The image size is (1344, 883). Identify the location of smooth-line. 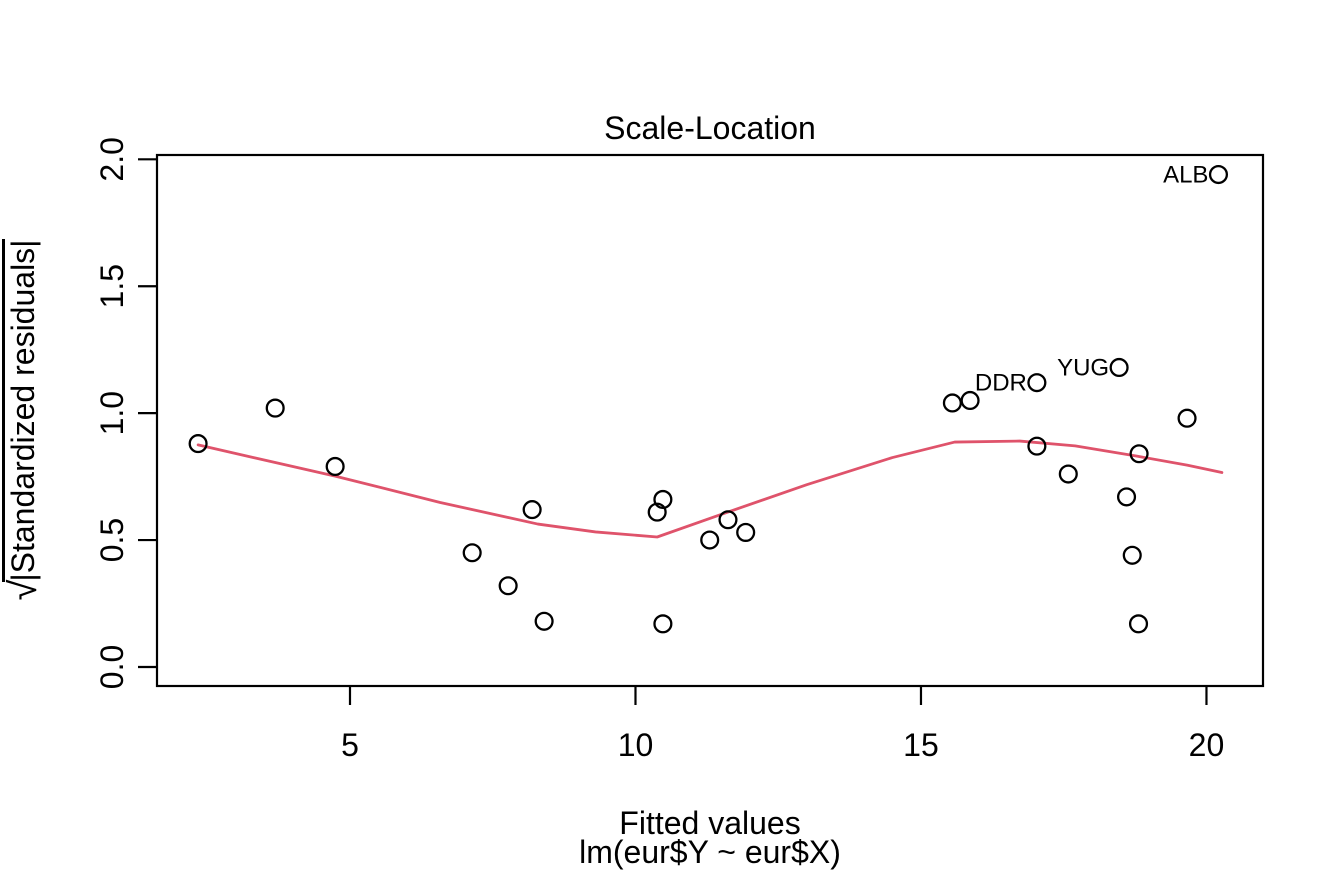
(710, 489).